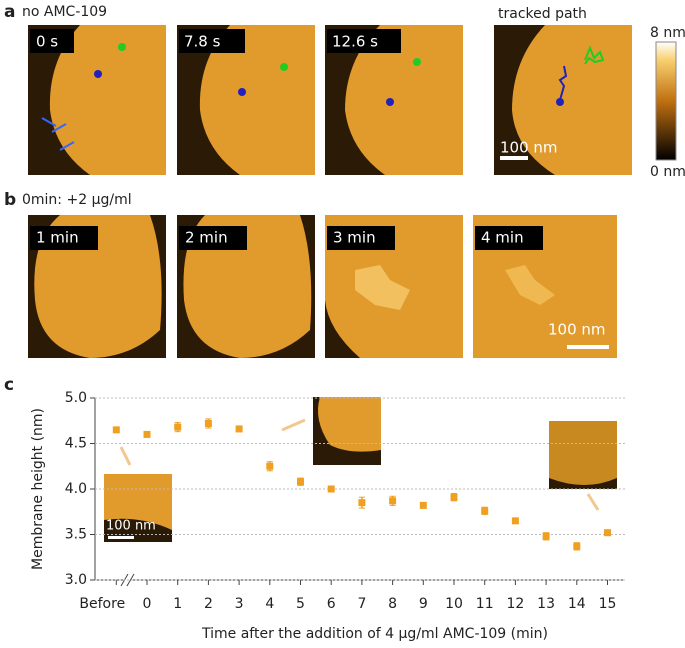 The height and width of the screenshot is (648, 685). I want to click on condition: no AMC-109, so click(64, 12).